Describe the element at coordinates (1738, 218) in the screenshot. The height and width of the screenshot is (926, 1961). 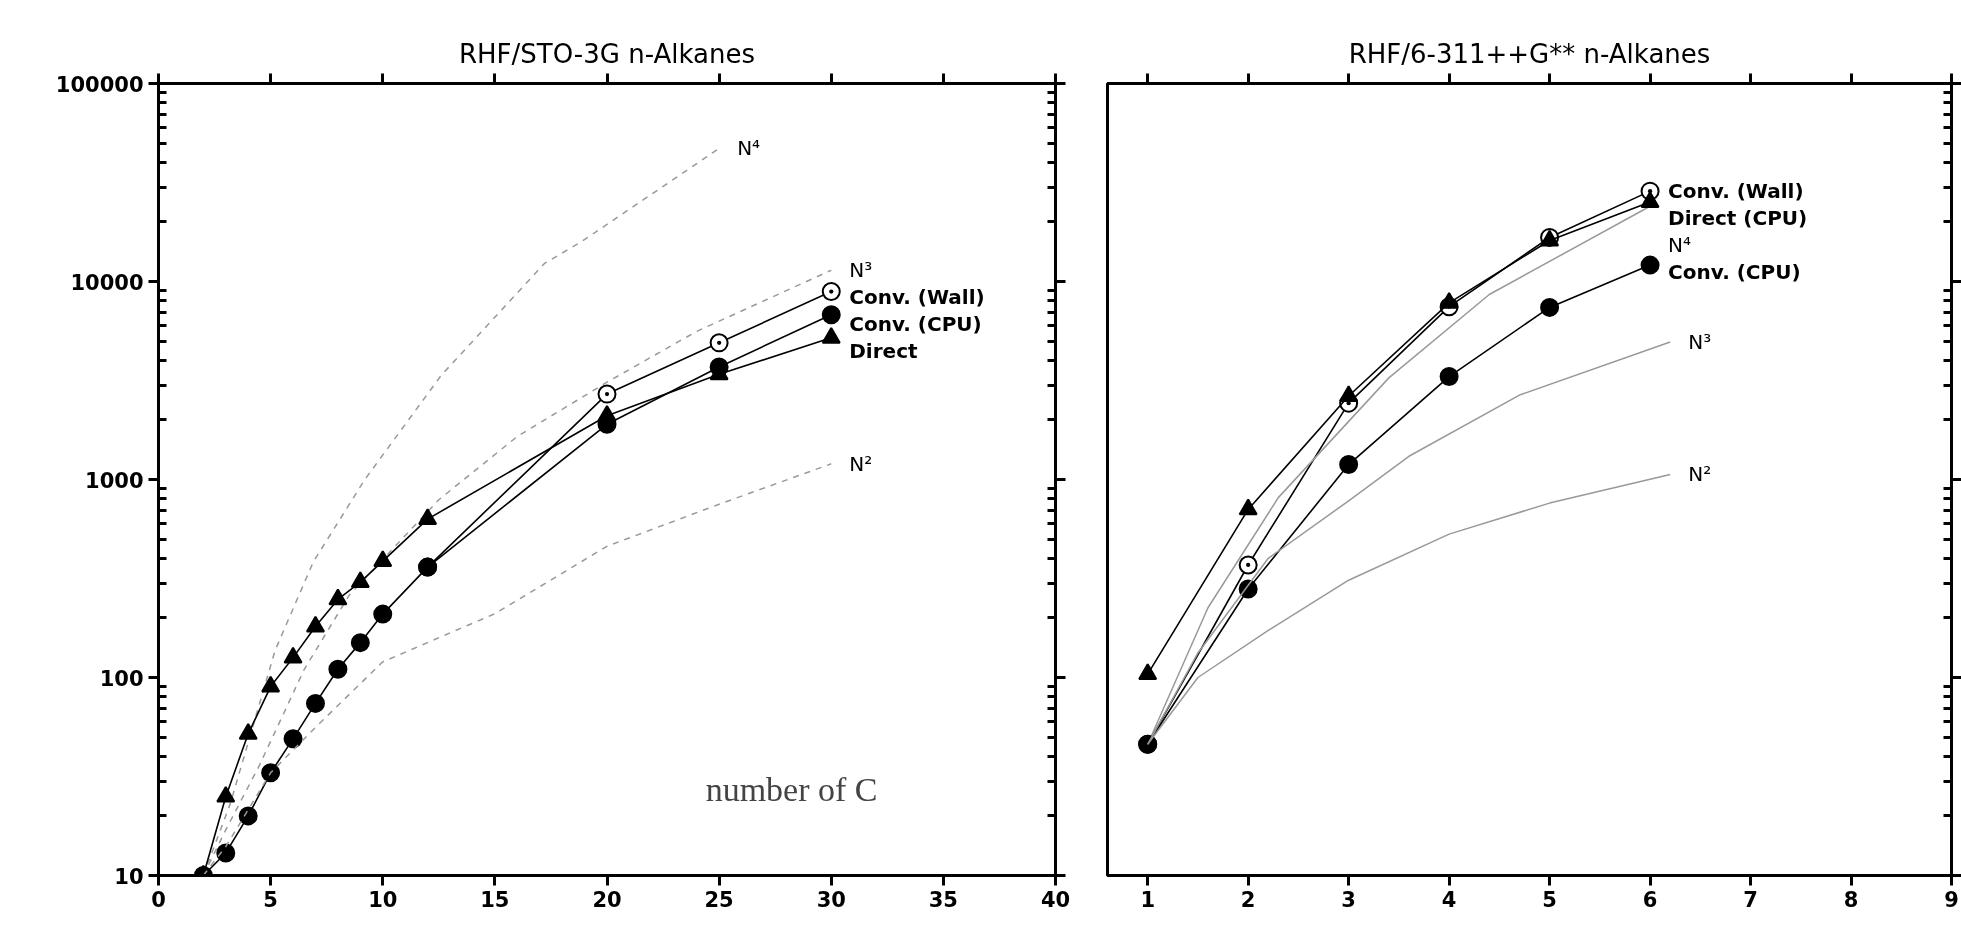
I see `series-label: Direct (CPU)` at that location.